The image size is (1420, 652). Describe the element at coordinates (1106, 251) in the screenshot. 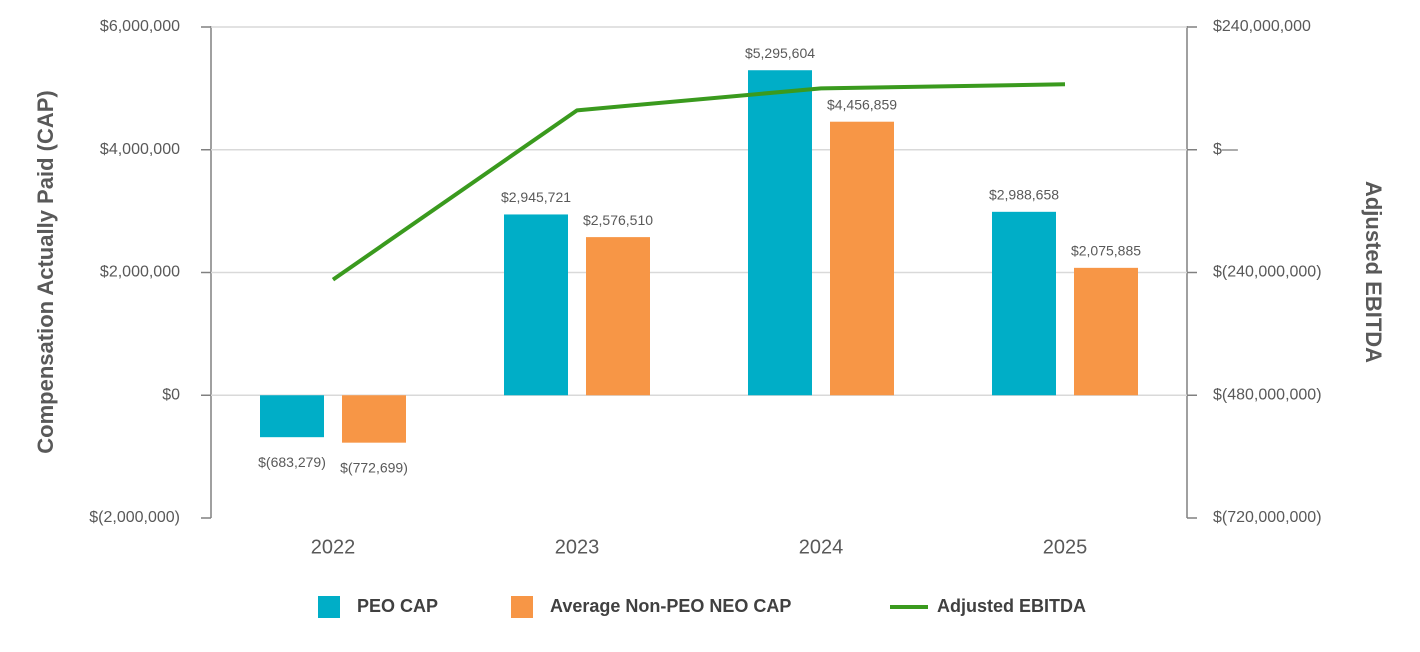

I see `value-label: $2,075,885` at that location.